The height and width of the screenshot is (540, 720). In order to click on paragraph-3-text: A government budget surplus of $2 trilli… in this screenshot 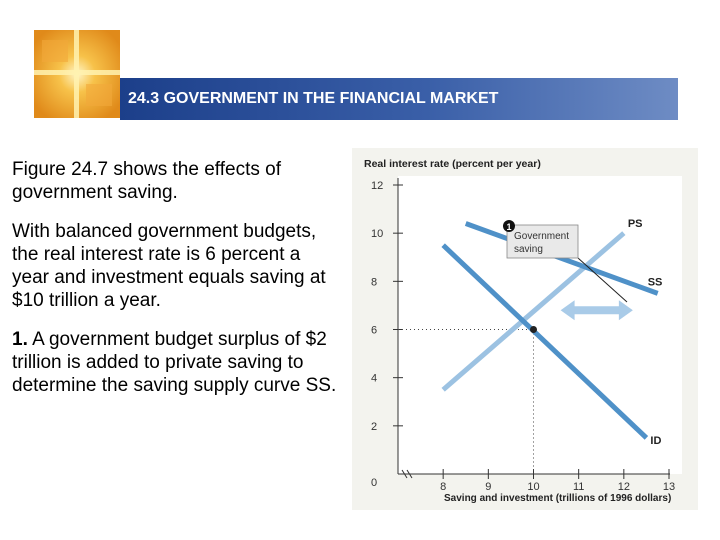, I will do `click(174, 362)`.